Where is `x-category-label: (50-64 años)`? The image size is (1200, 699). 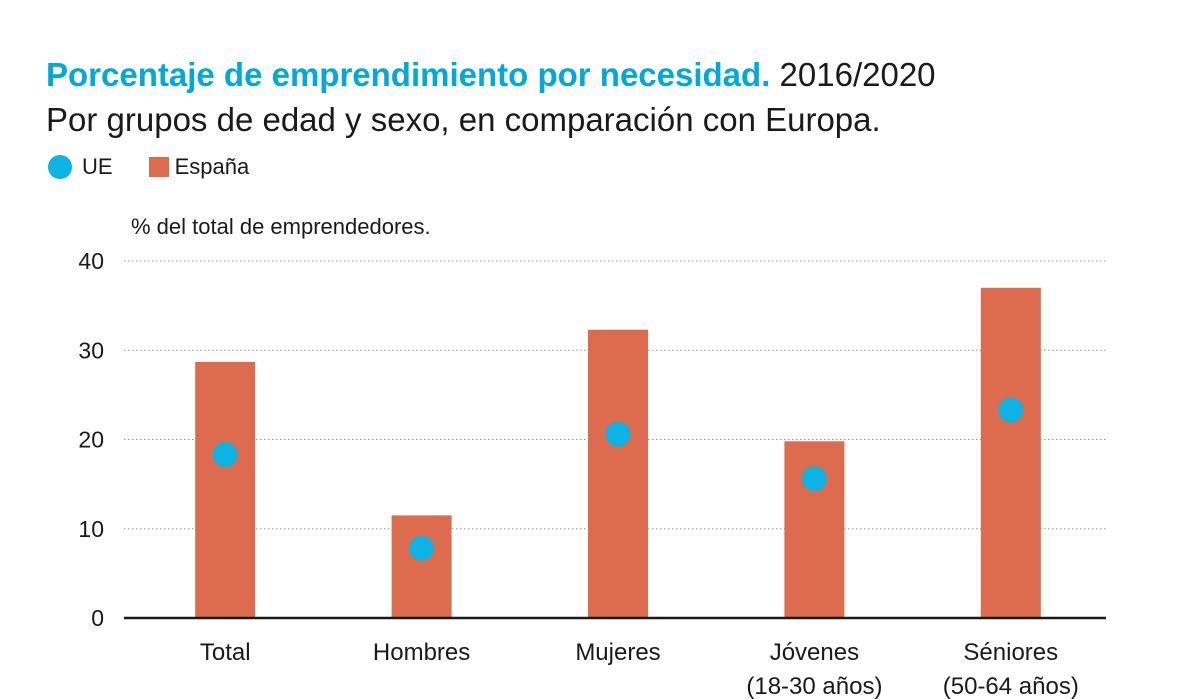 x-category-label: (50-64 años) is located at coordinates (1011, 686).